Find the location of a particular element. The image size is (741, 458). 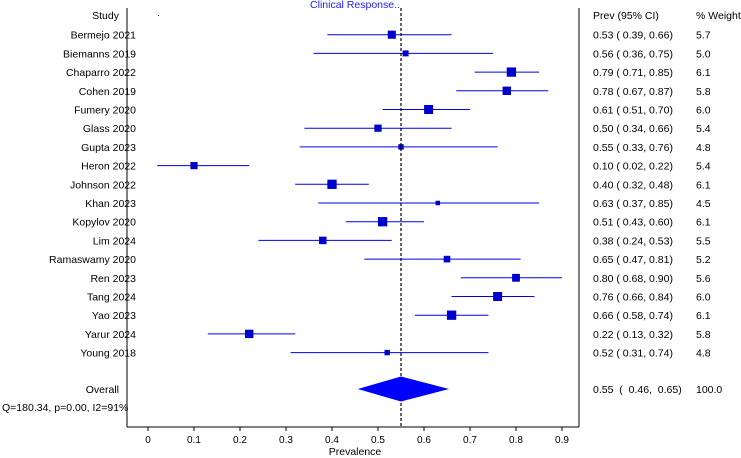

study-header: Study is located at coordinates (106, 16).